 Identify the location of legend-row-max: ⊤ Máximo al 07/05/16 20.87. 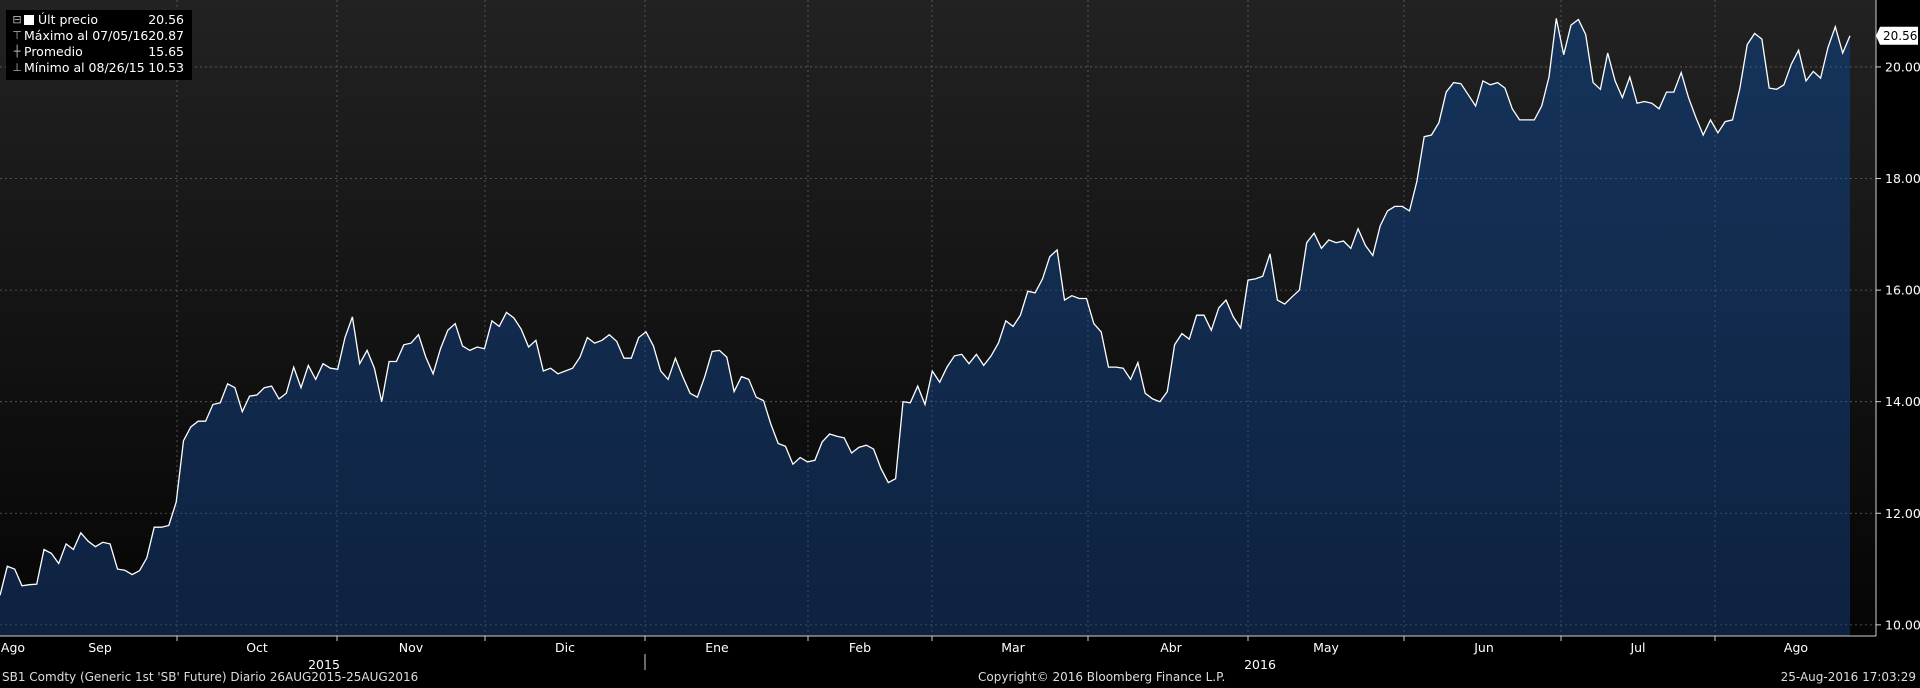
(97, 36).